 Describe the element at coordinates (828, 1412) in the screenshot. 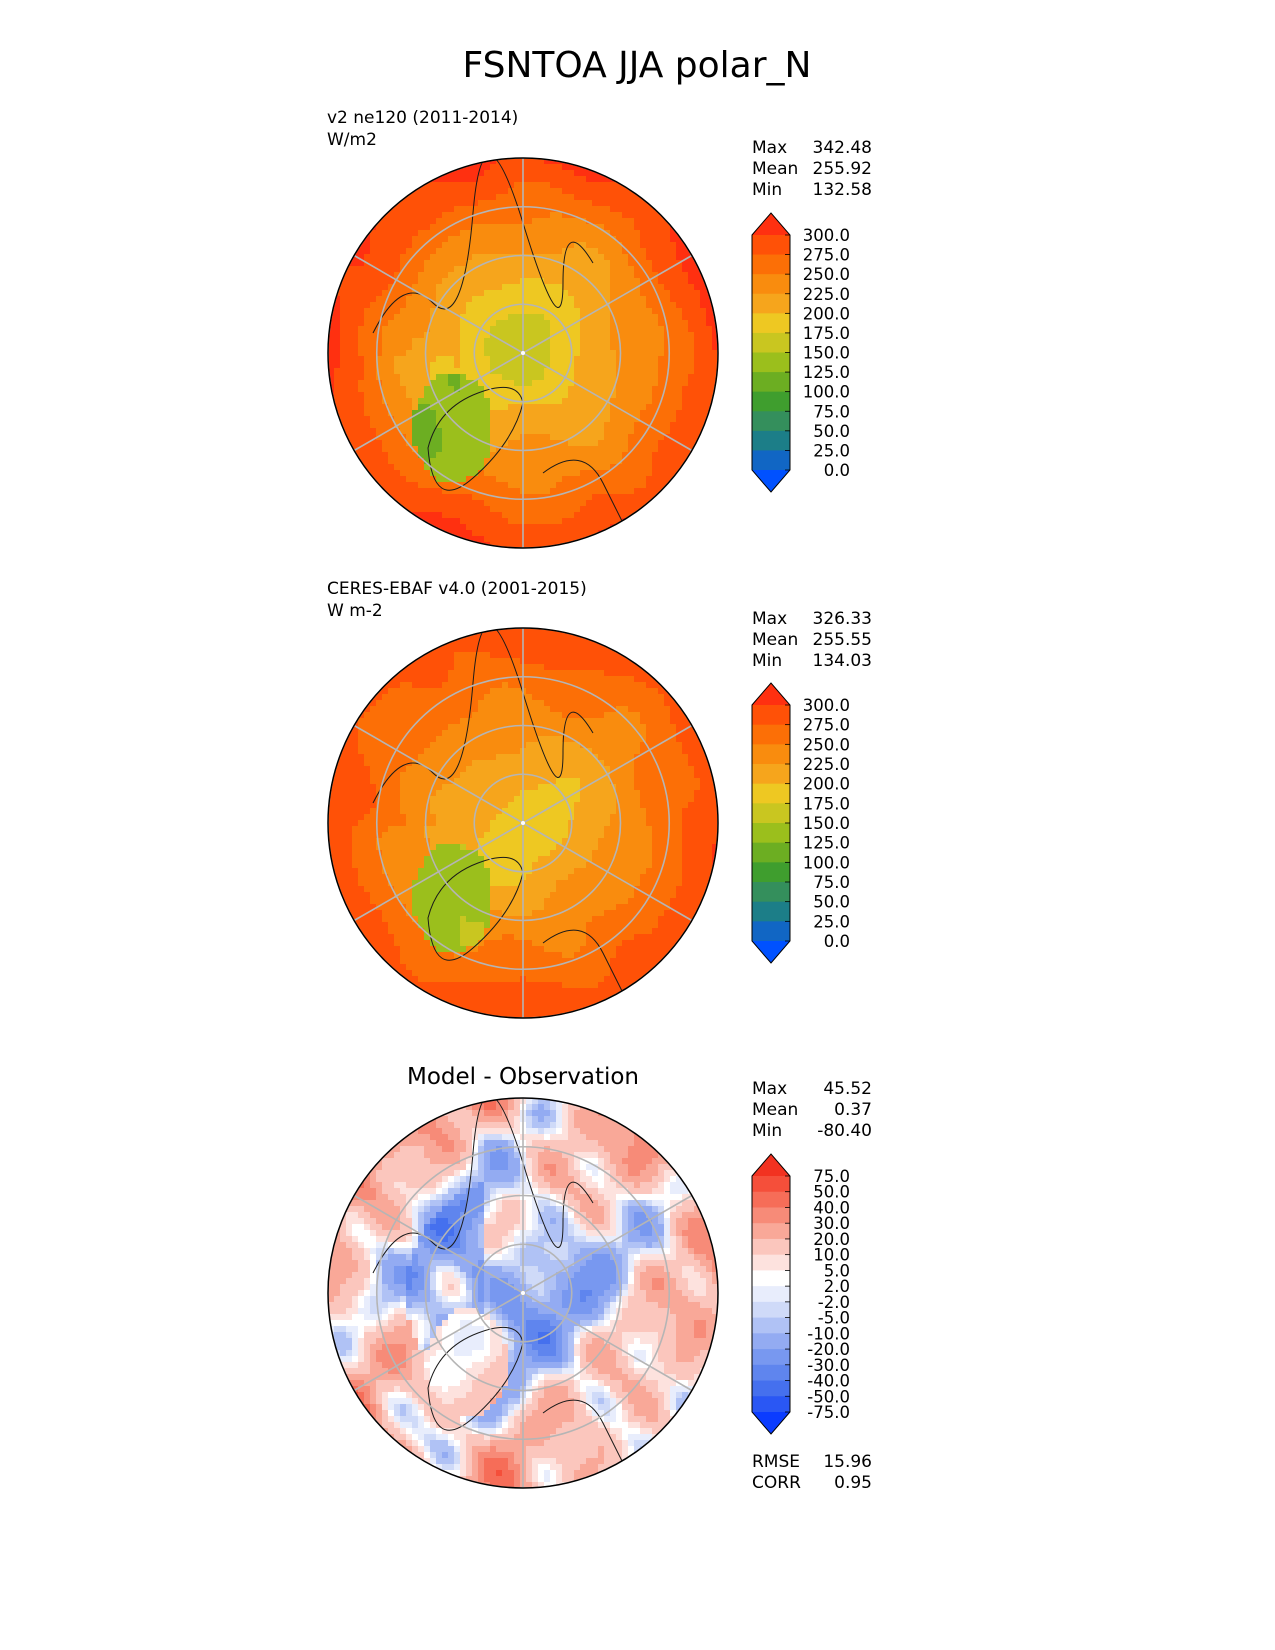

I see `colorbar-tick-label: -75.0` at that location.